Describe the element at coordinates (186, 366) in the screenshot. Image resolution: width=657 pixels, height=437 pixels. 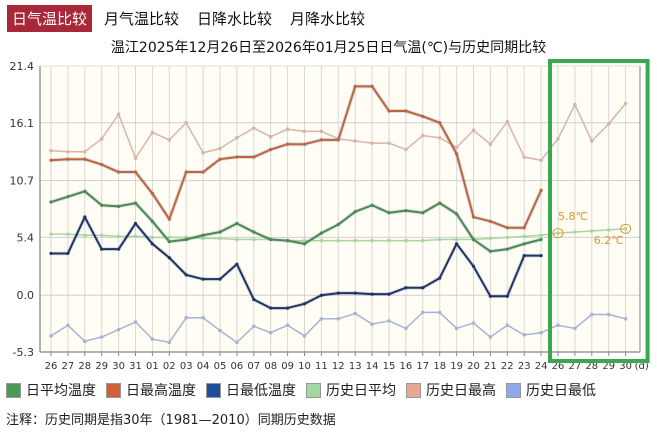
I see `x-tick-label: 03` at that location.